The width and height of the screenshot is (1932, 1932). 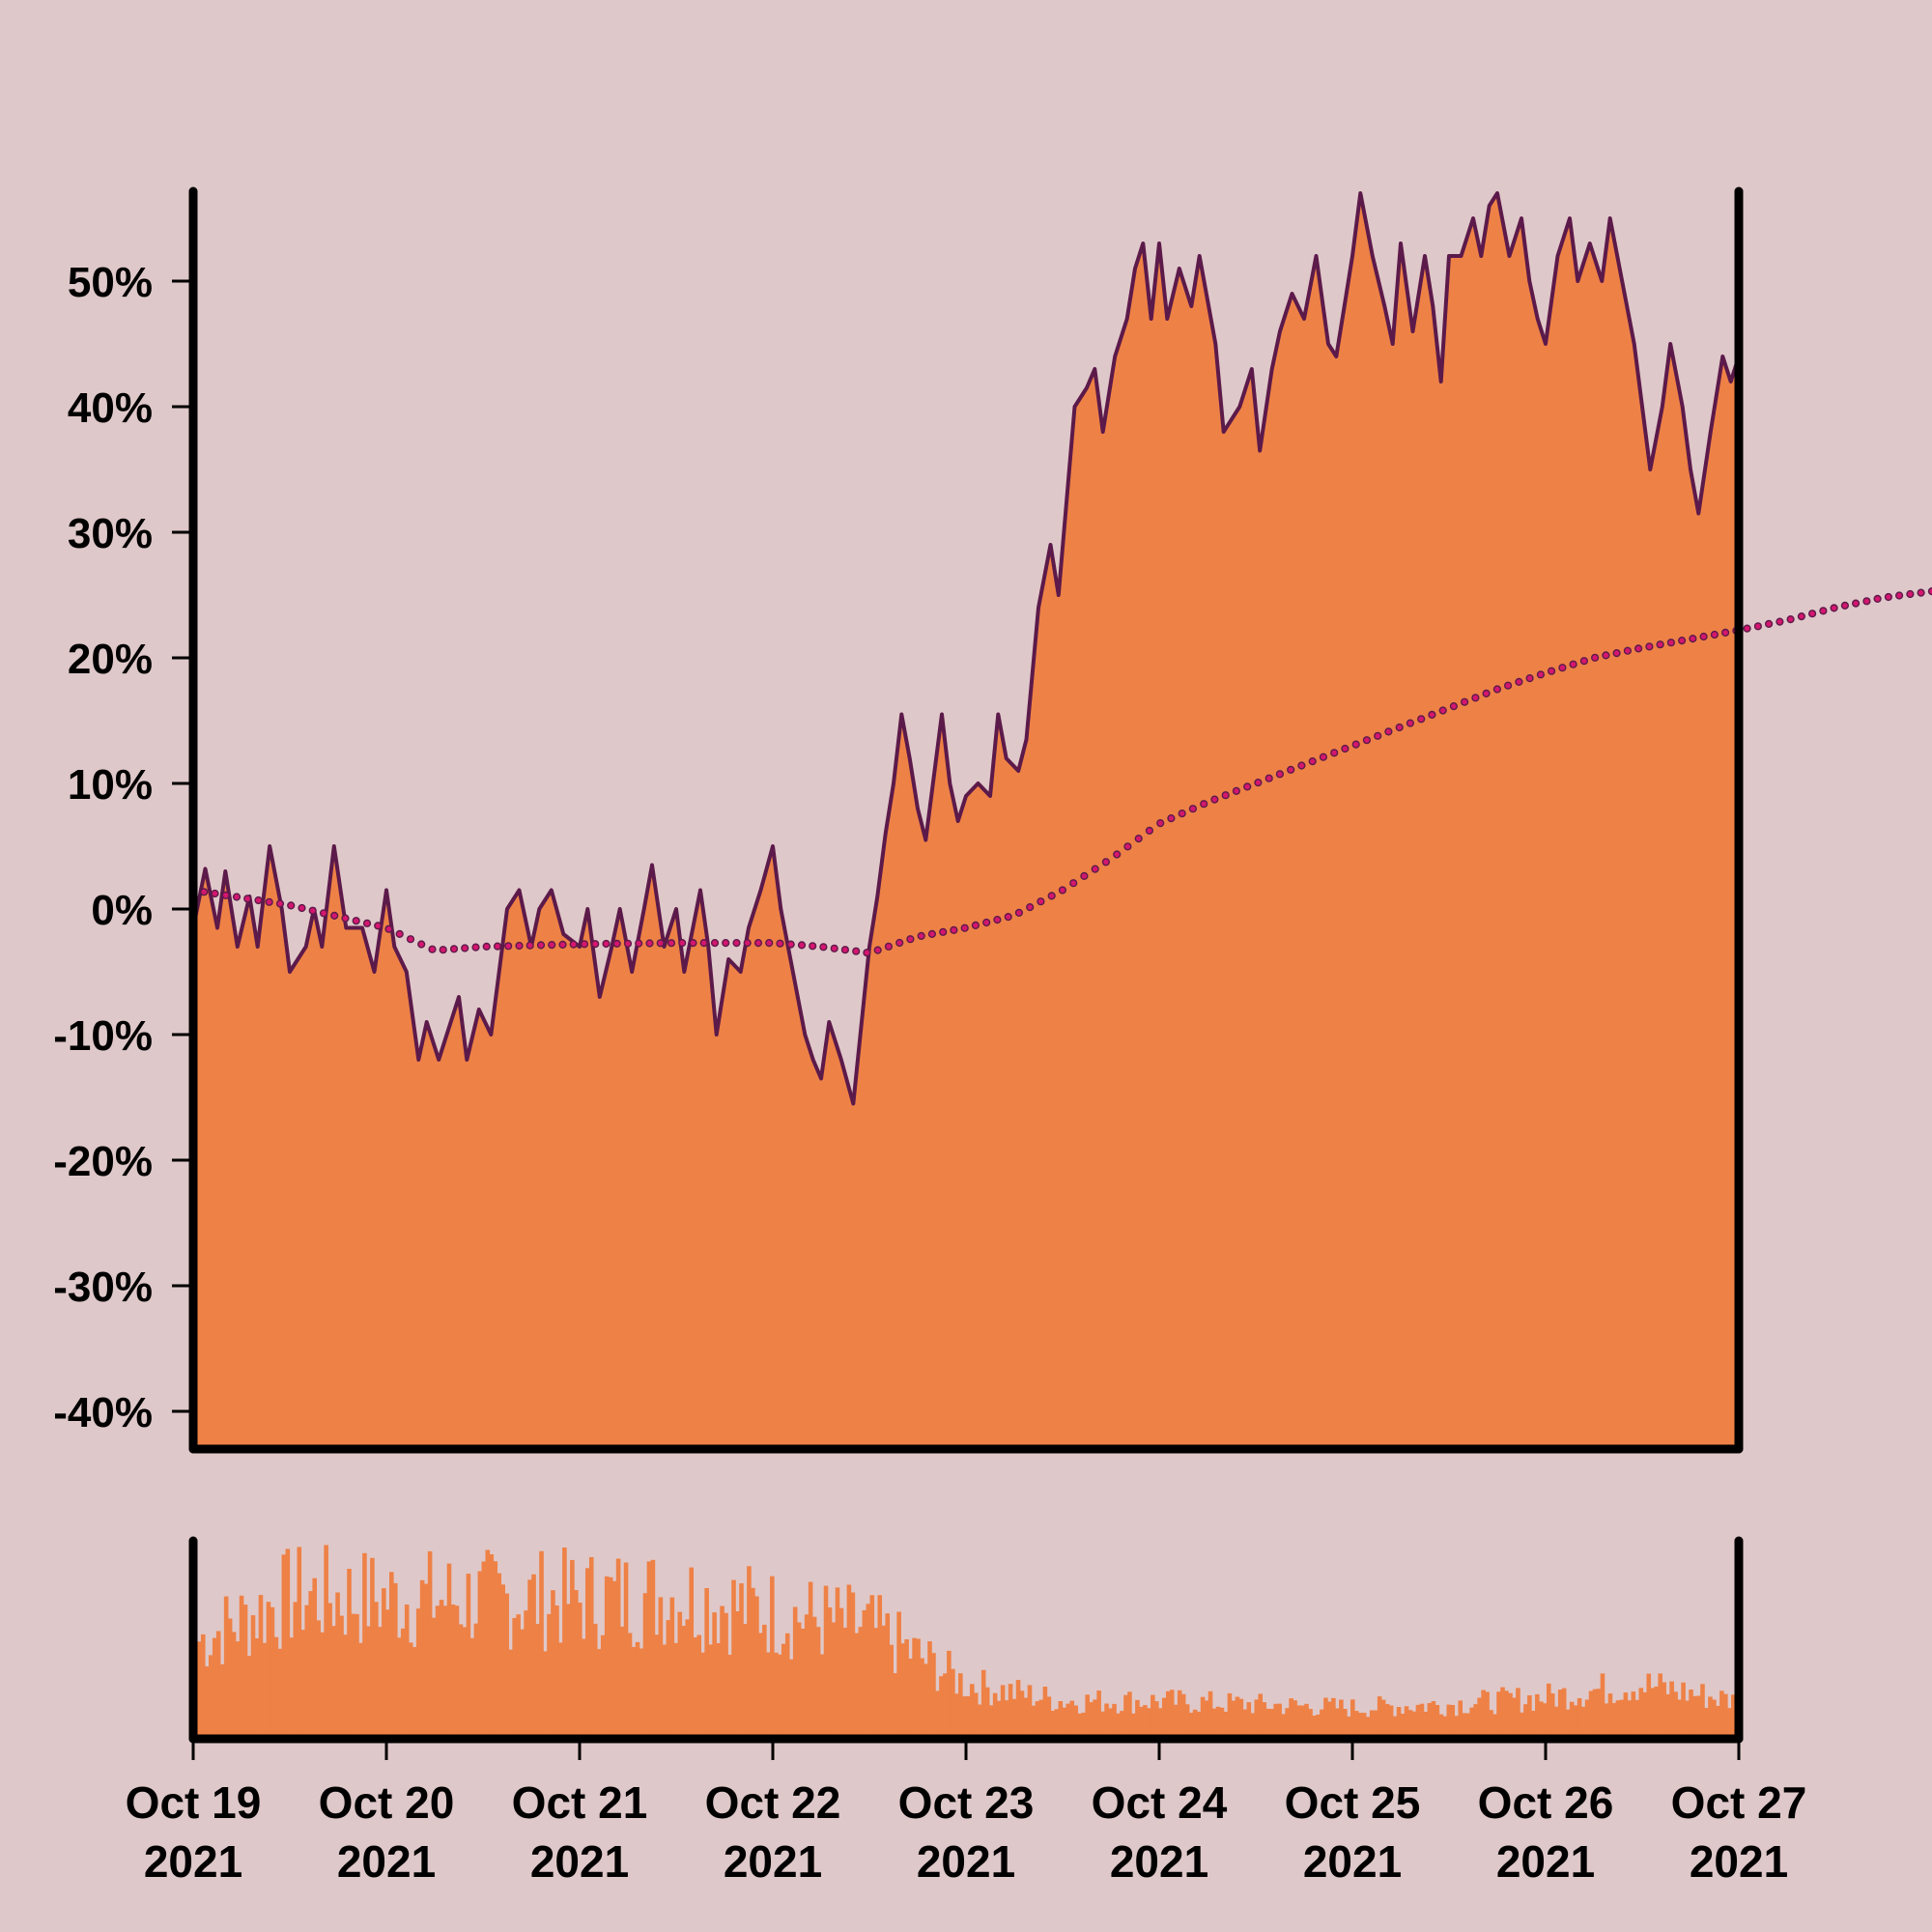 What do you see at coordinates (110, 659) in the screenshot?
I see `y-tick-label: 20%` at bounding box center [110, 659].